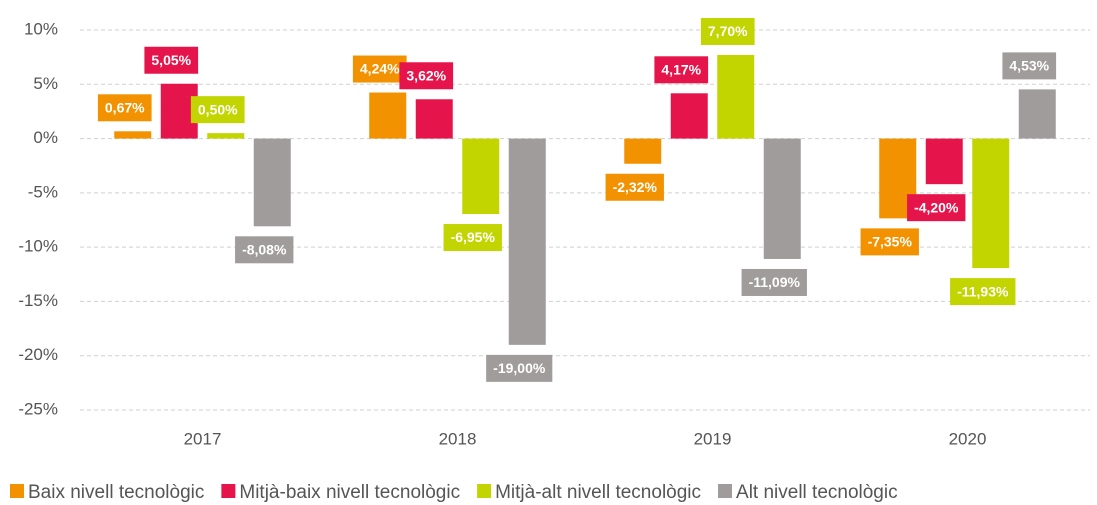  Describe the element at coordinates (598, 492) in the screenshot. I see `legend-label: Mitjà-alt nivell tecnològic` at that location.